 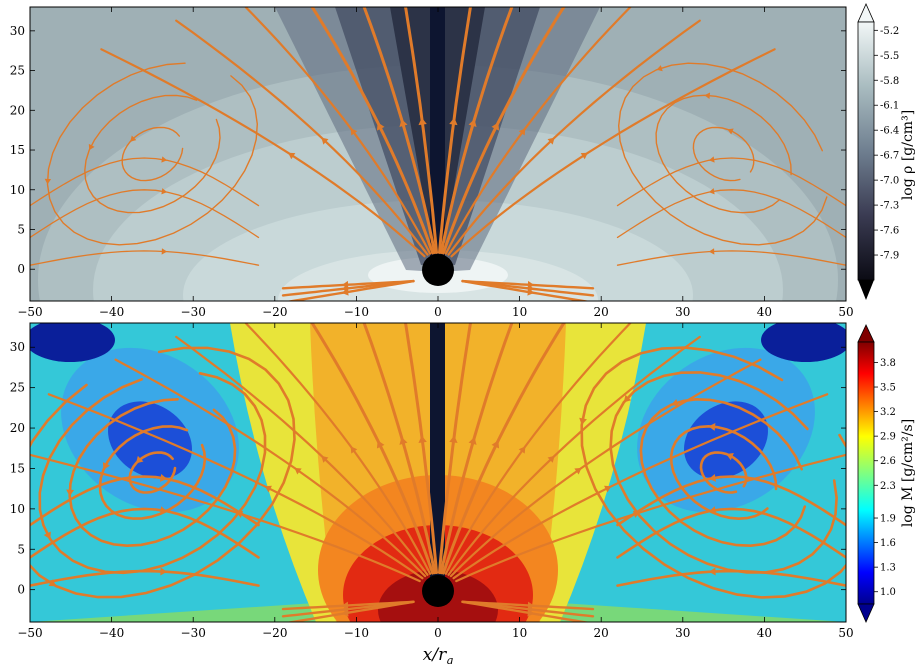 What do you see at coordinates (889, 256) in the screenshot?
I see `colorbar-tick-label: -7.9` at bounding box center [889, 256].